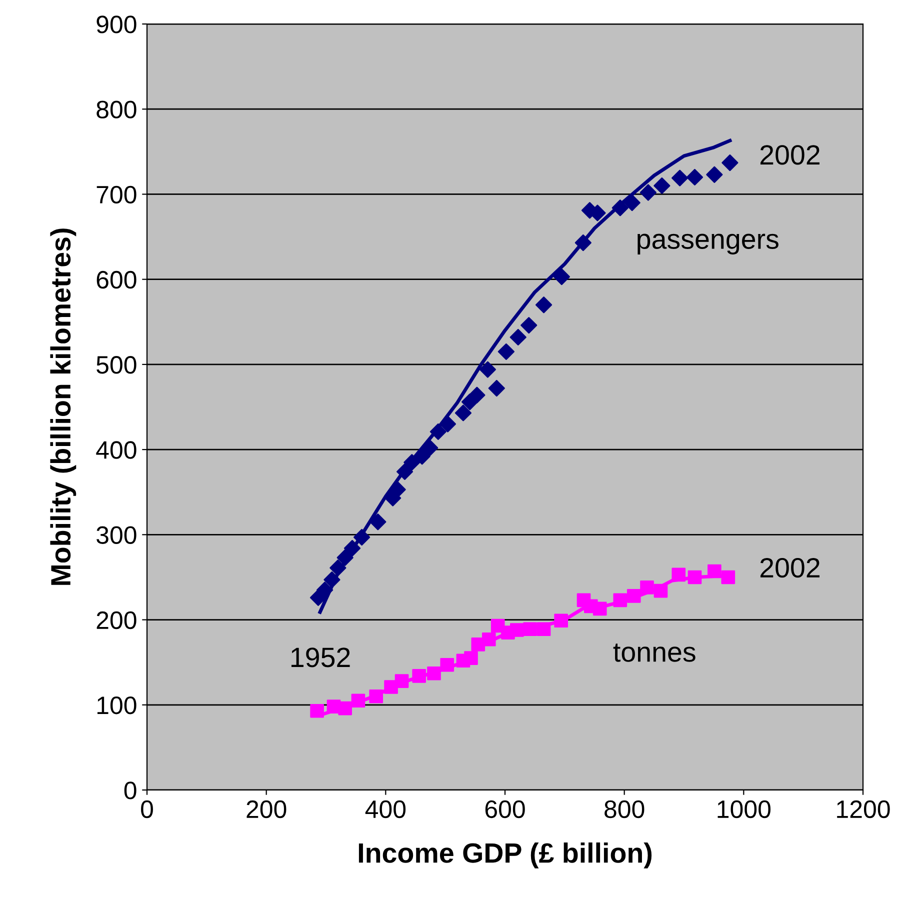 This screenshot has height=918, width=905. Describe the element at coordinates (130, 791) in the screenshot. I see `y-tick-label: 0` at that location.